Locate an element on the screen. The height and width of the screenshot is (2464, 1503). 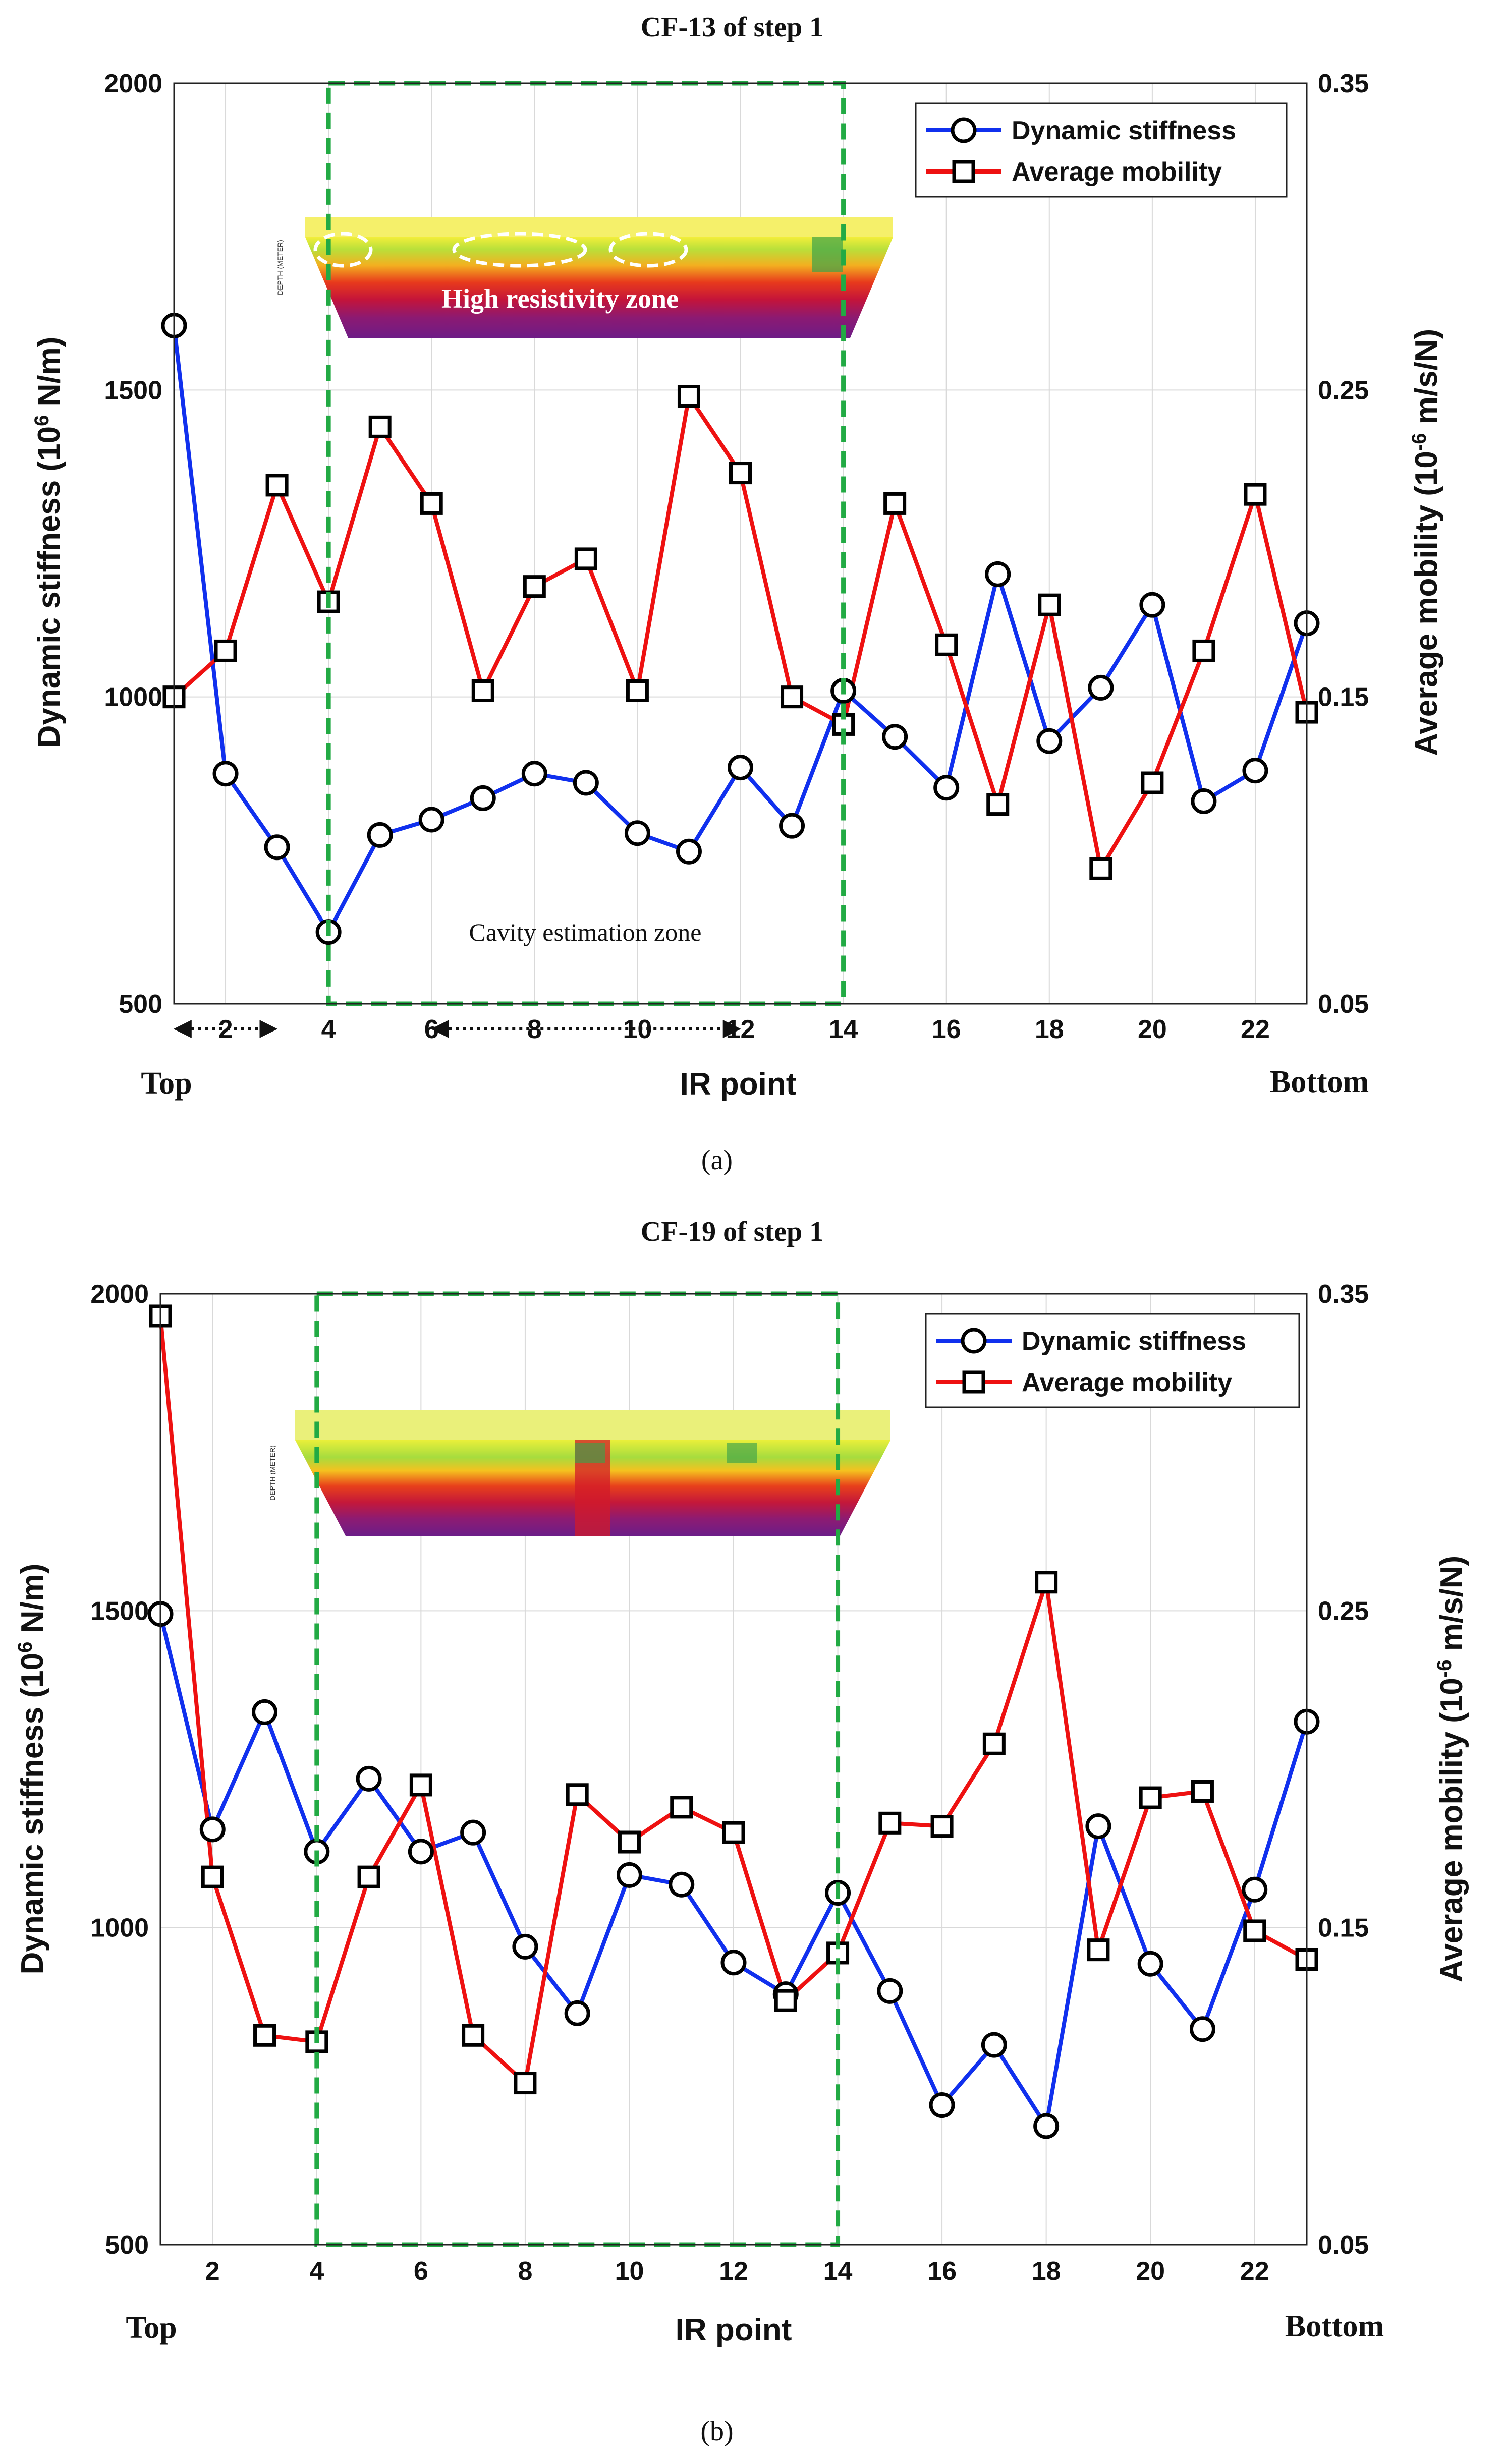
x-tick-label: 14 is located at coordinates (838, 2271).